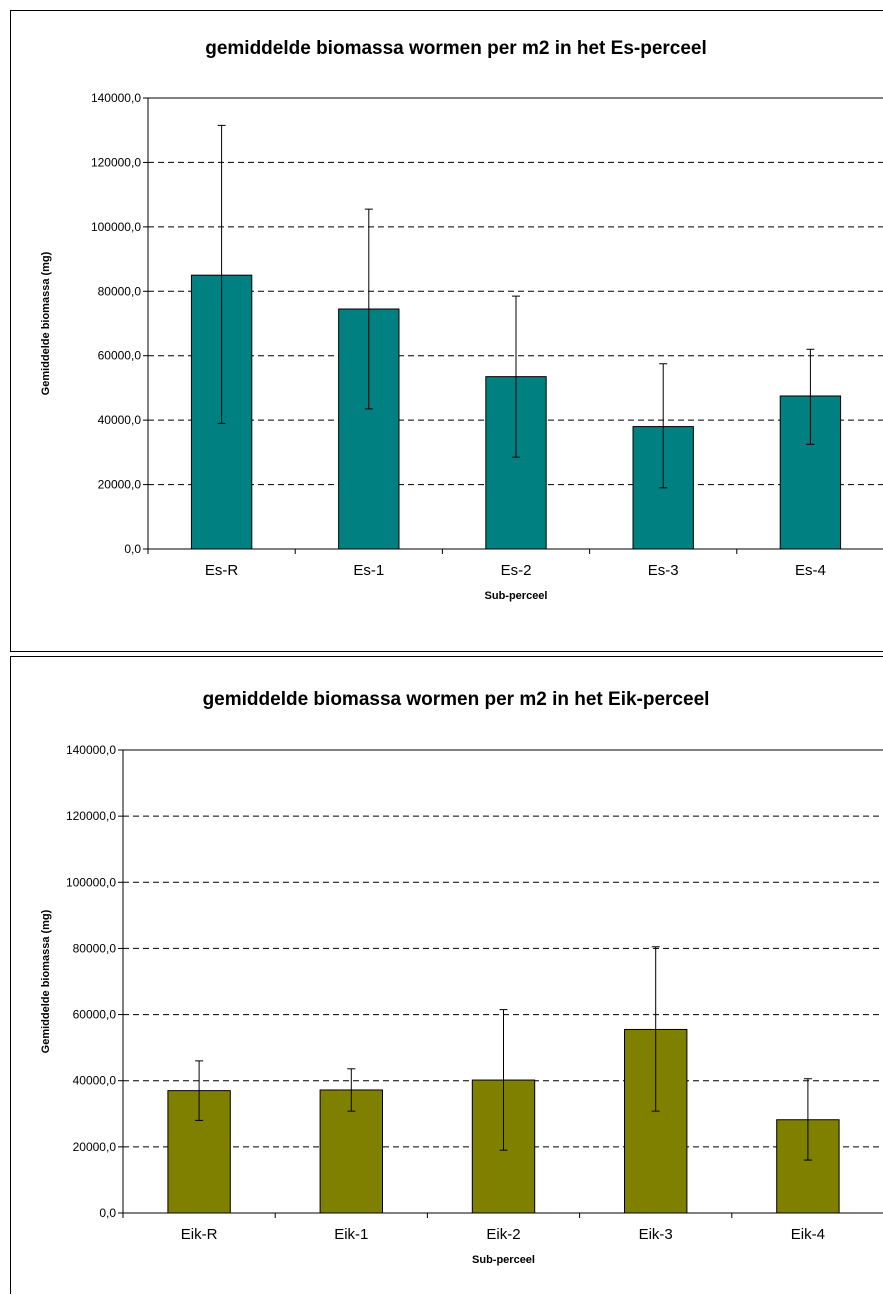 This screenshot has width=883, height=1295. Describe the element at coordinates (503, 1234) in the screenshot. I see `category-label: Eik-2` at that location.